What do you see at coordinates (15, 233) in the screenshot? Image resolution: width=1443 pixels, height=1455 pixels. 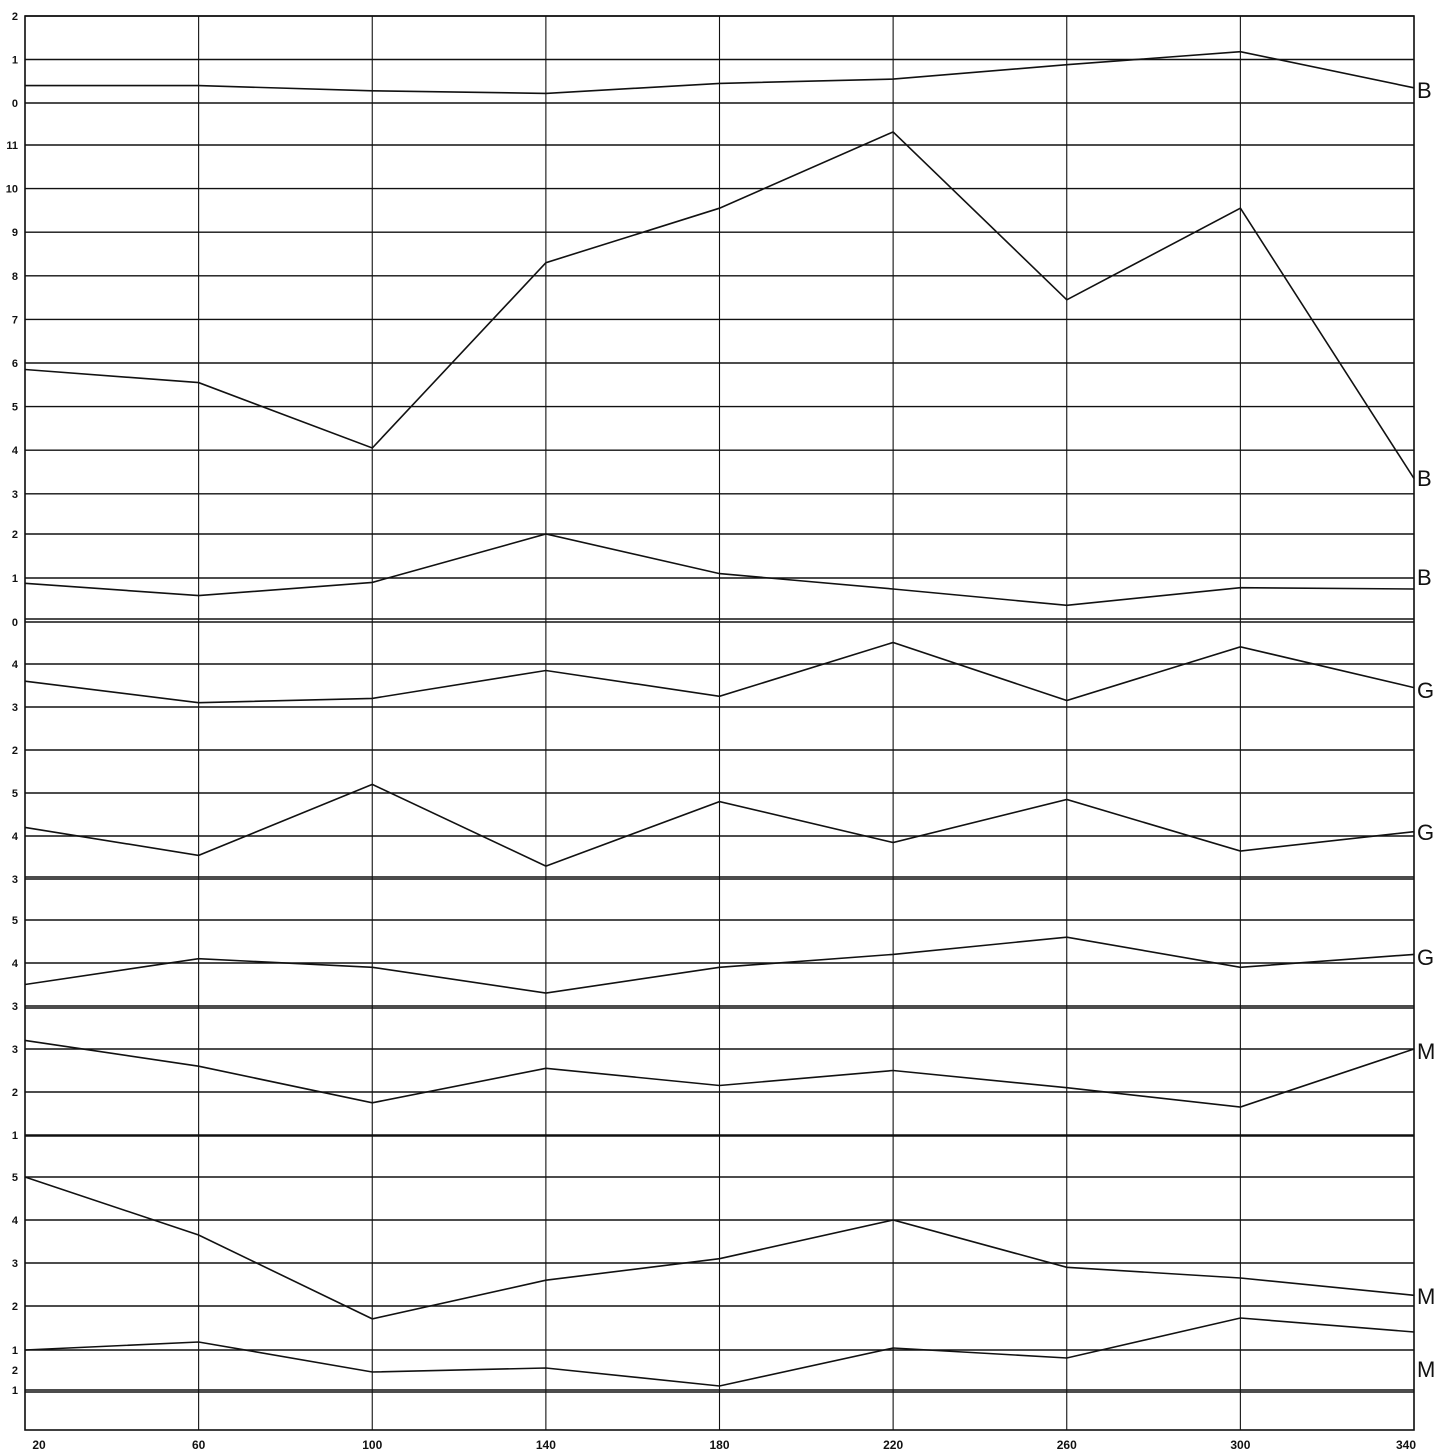 I see `y-tick-label: 9` at bounding box center [15, 233].